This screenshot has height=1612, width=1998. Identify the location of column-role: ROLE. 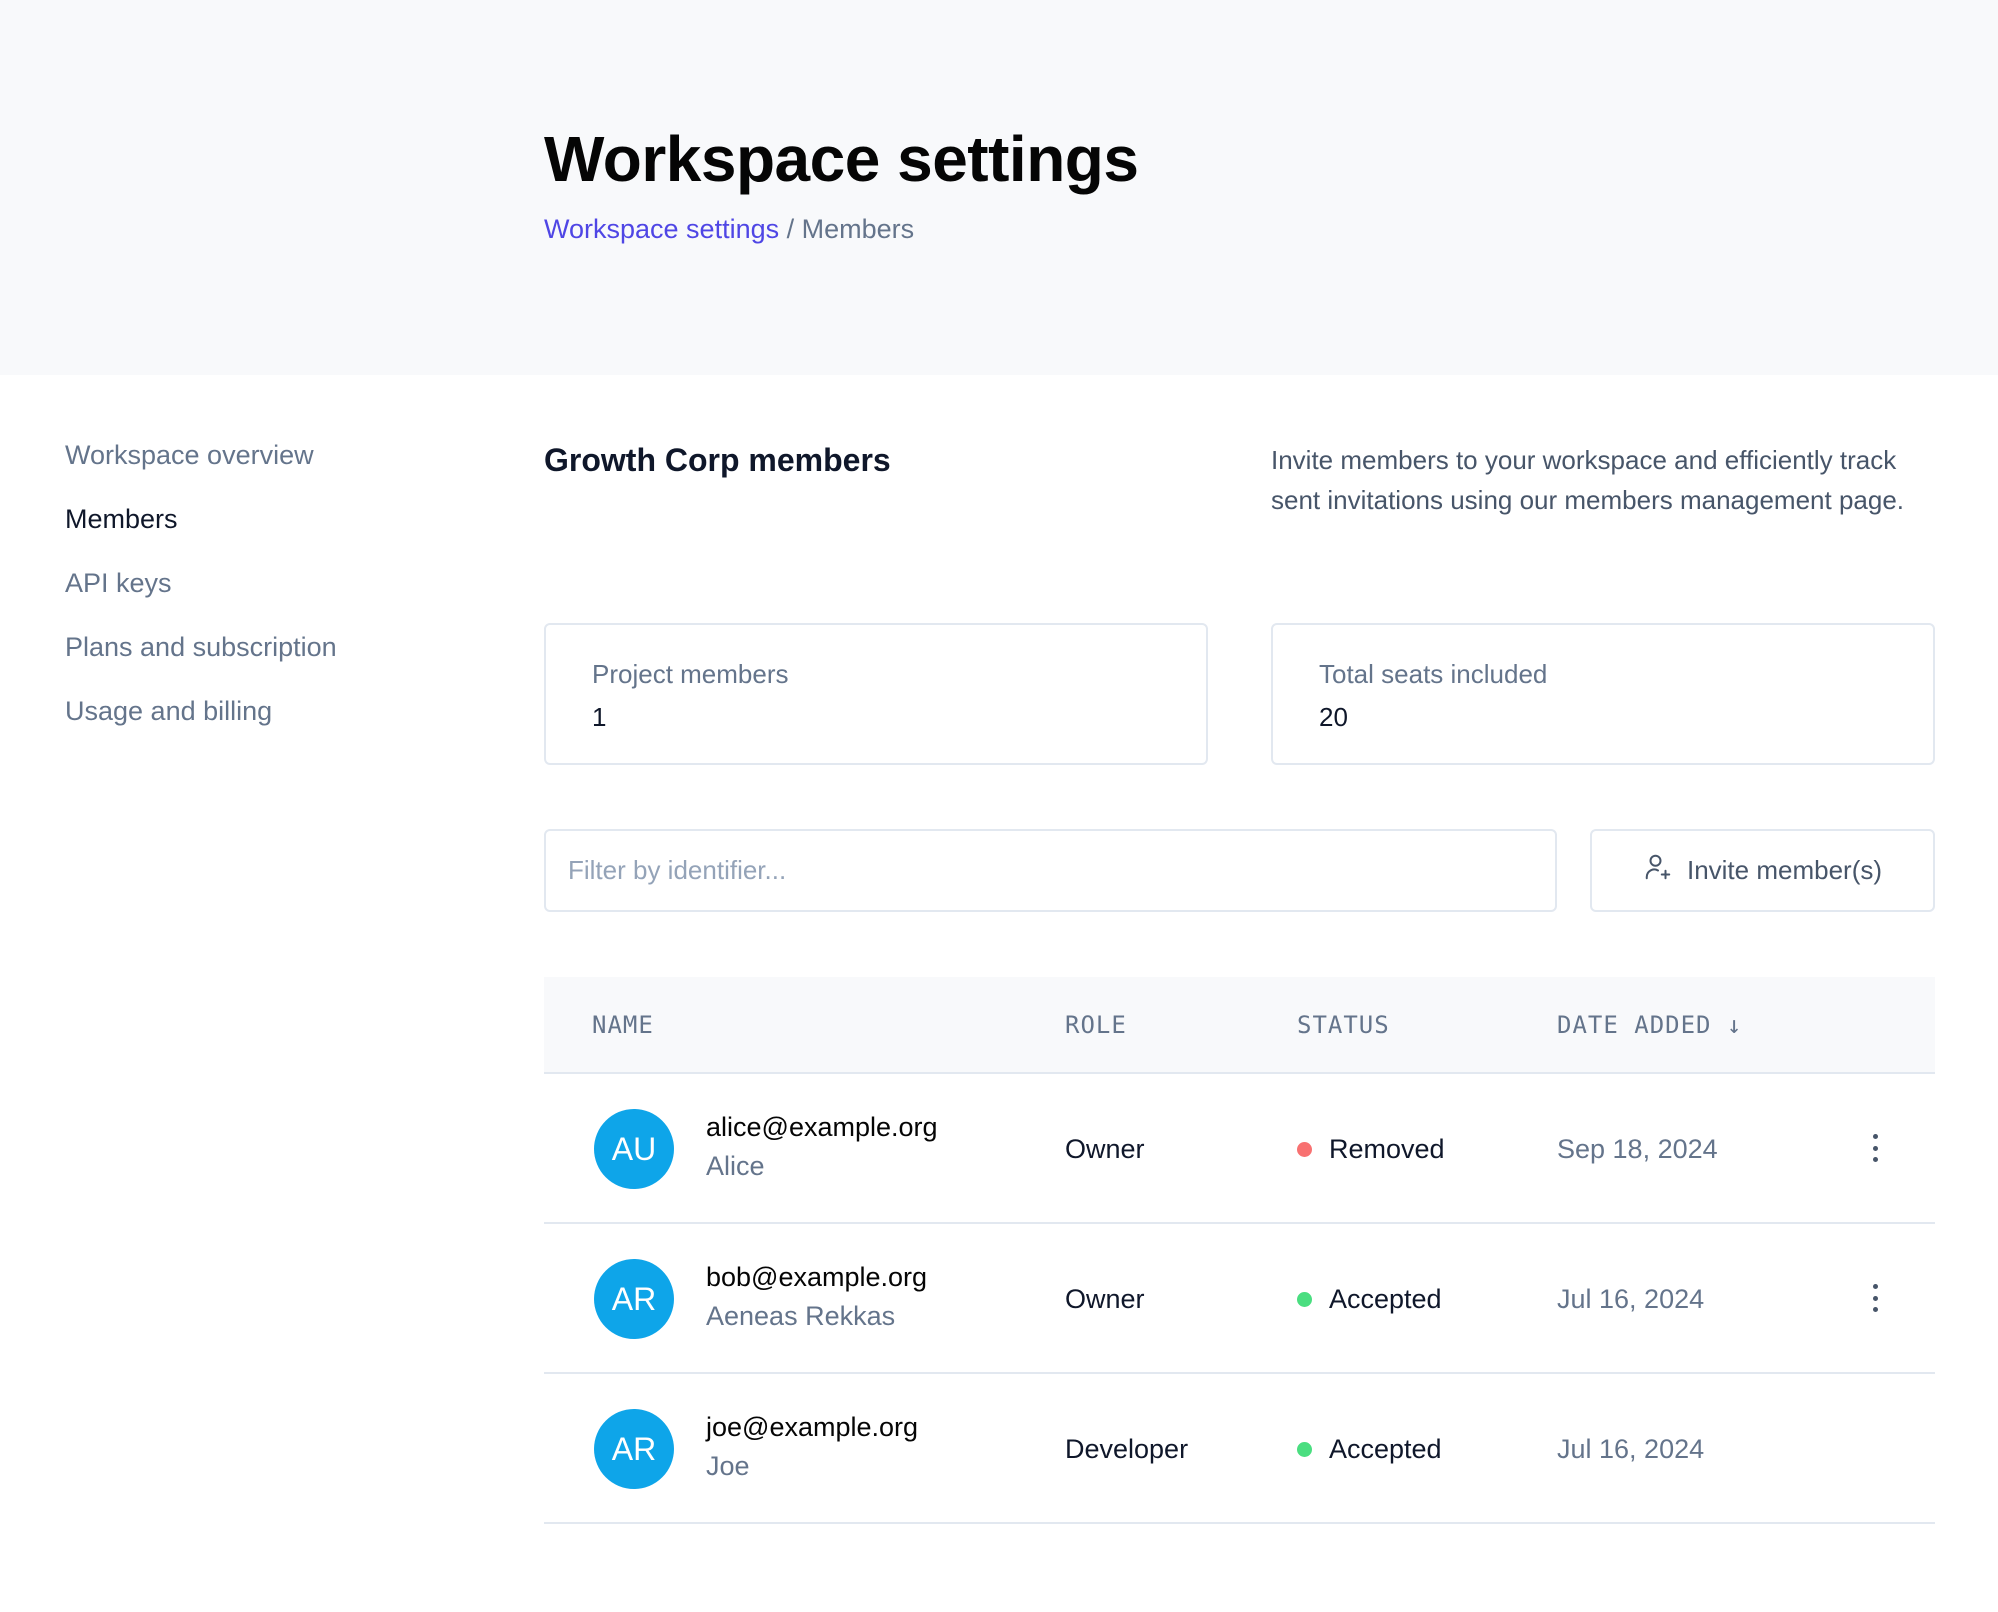
(1096, 1025).